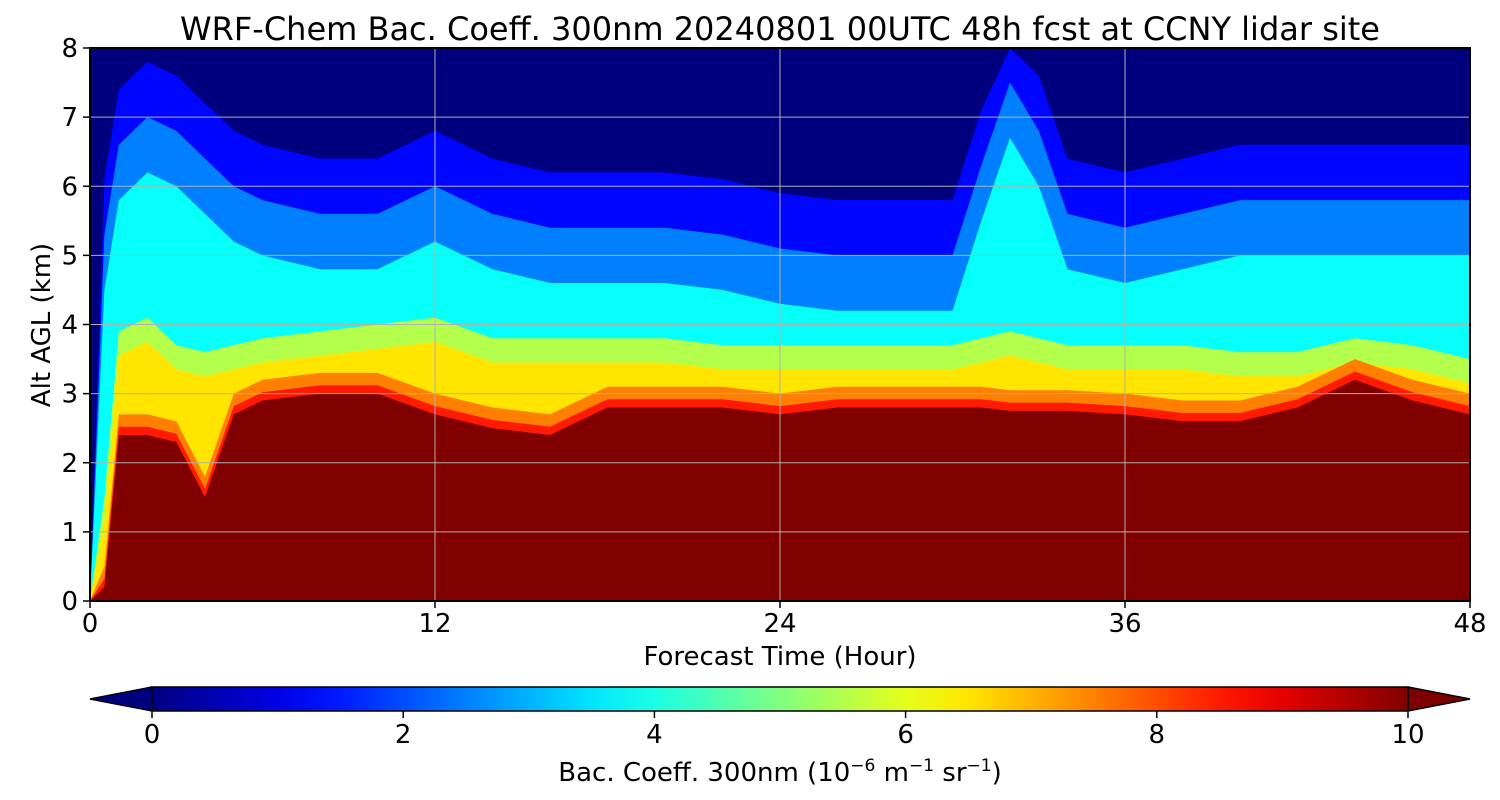 The image size is (1500, 800). Describe the element at coordinates (152, 735) in the screenshot. I see `colorbar-tick-label: 0` at that location.